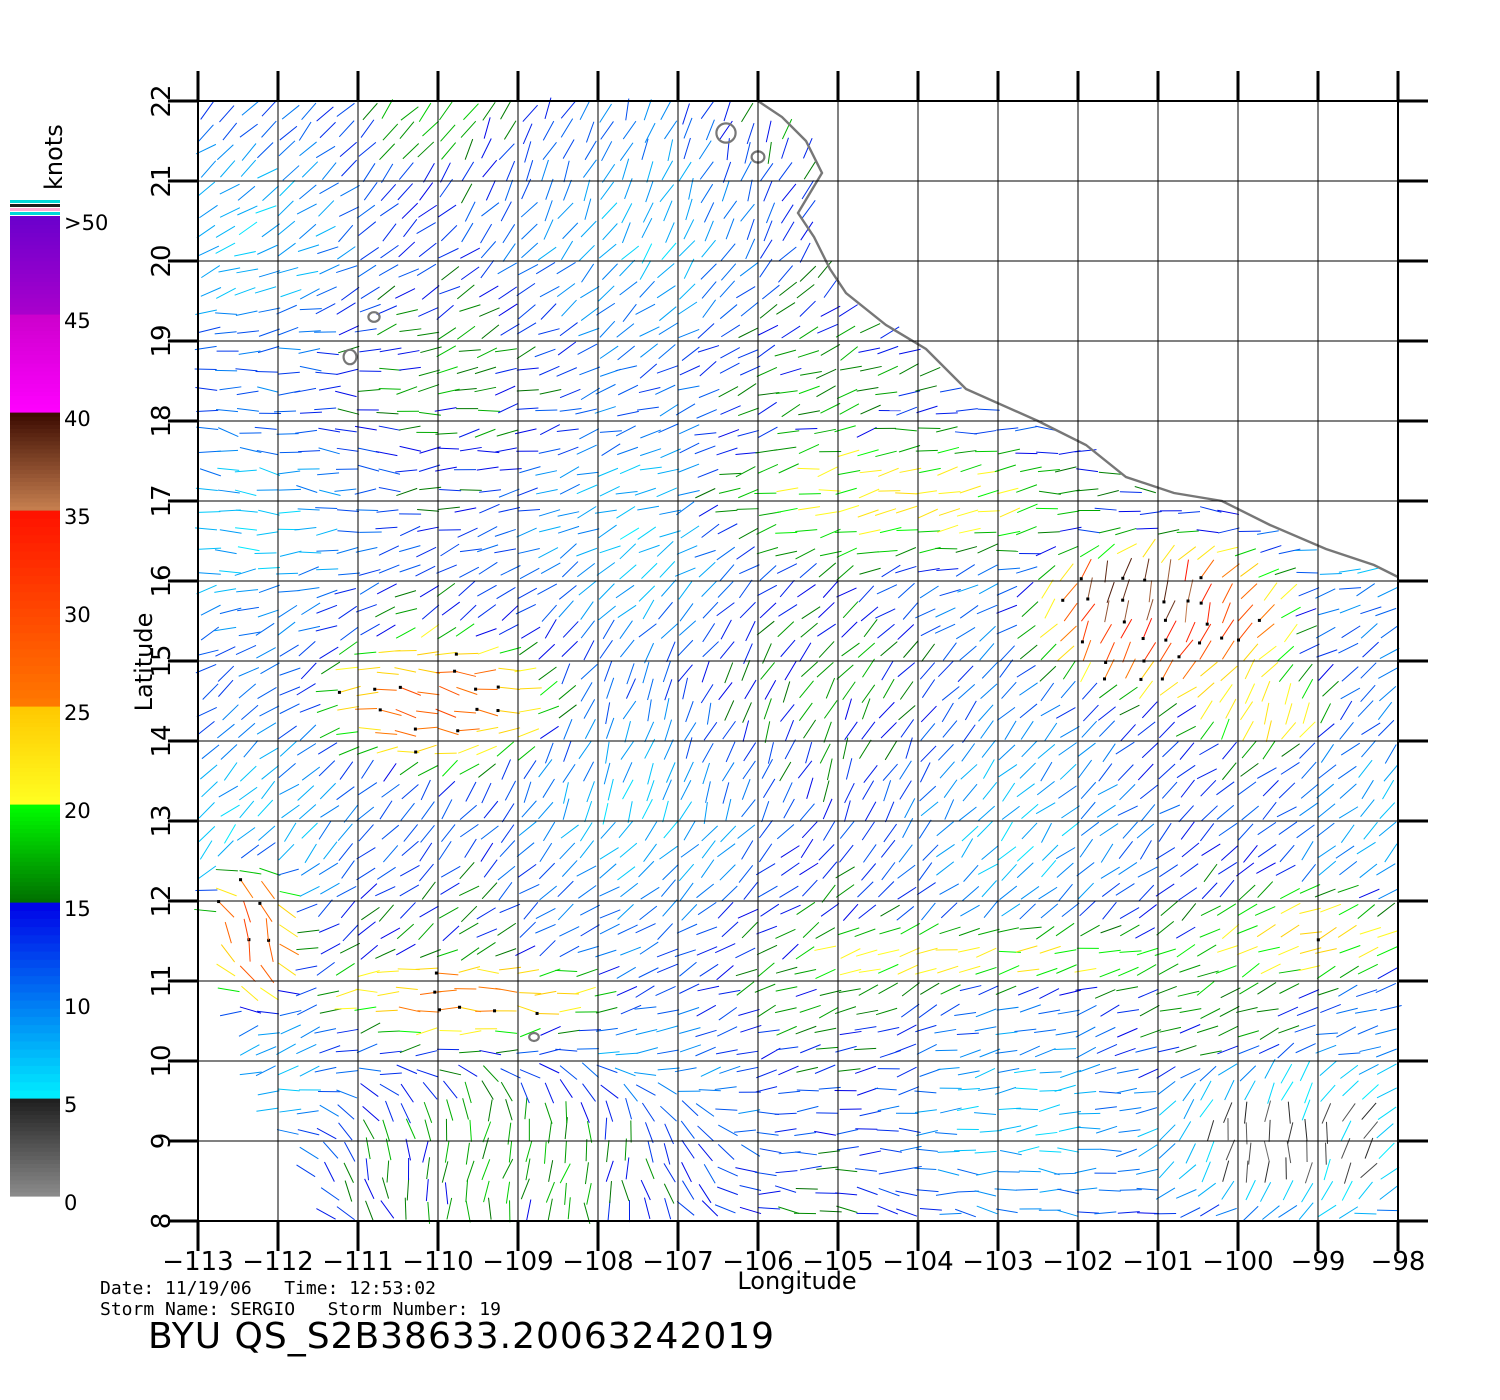 This screenshot has width=1500, height=1400. I want to click on latitude-tick-label: 13, so click(162, 820).